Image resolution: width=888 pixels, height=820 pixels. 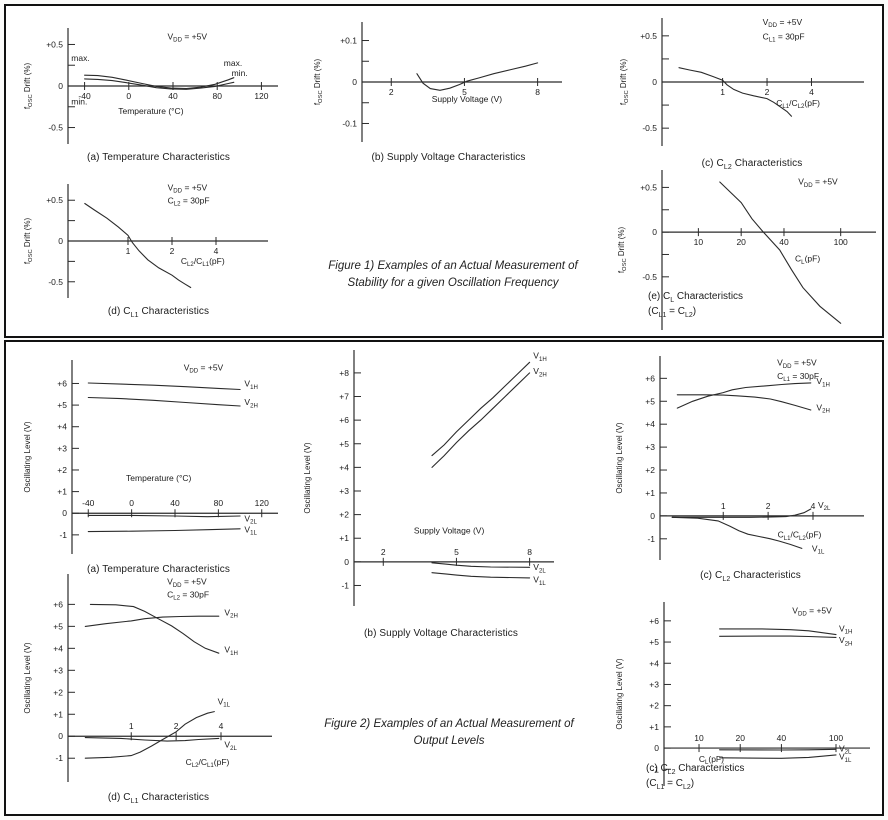 What do you see at coordinates (262, 503) in the screenshot?
I see `svg-text: 120` at bounding box center [262, 503].